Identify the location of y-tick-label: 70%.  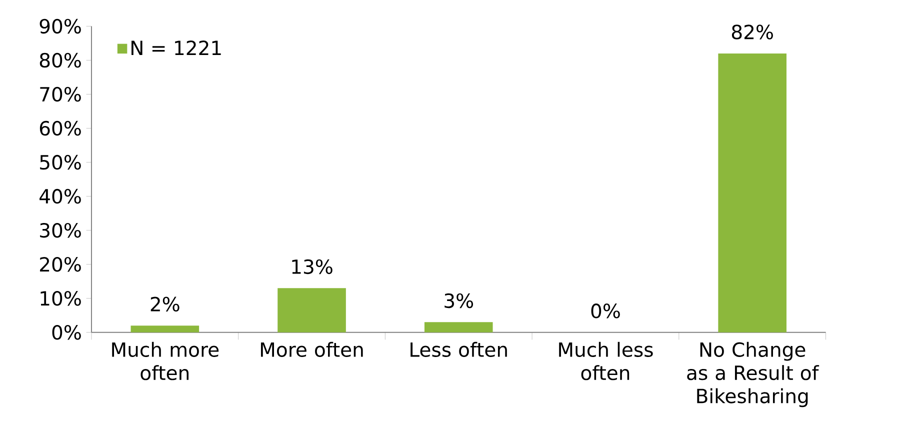
(60, 94).